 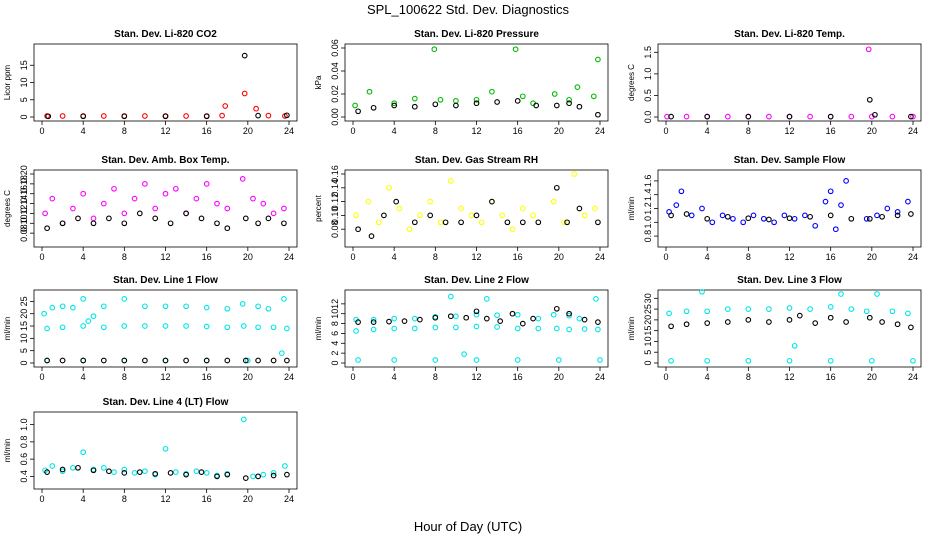 What do you see at coordinates (24, 65) in the screenshot?
I see `y-tick-label: 15` at bounding box center [24, 65].